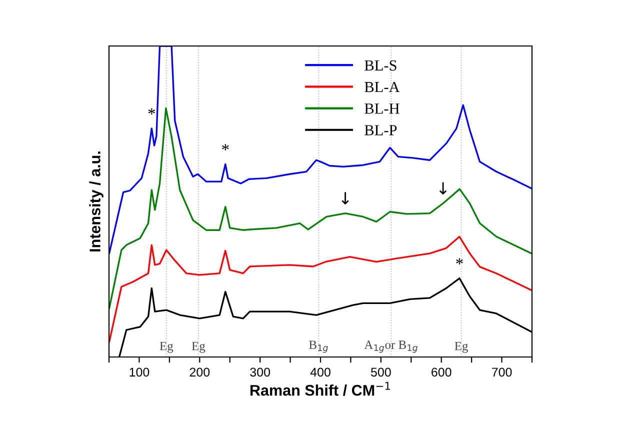 This screenshot has height=423, width=619. What do you see at coordinates (380, 130) in the screenshot?
I see `legend-label: BL-P` at bounding box center [380, 130].